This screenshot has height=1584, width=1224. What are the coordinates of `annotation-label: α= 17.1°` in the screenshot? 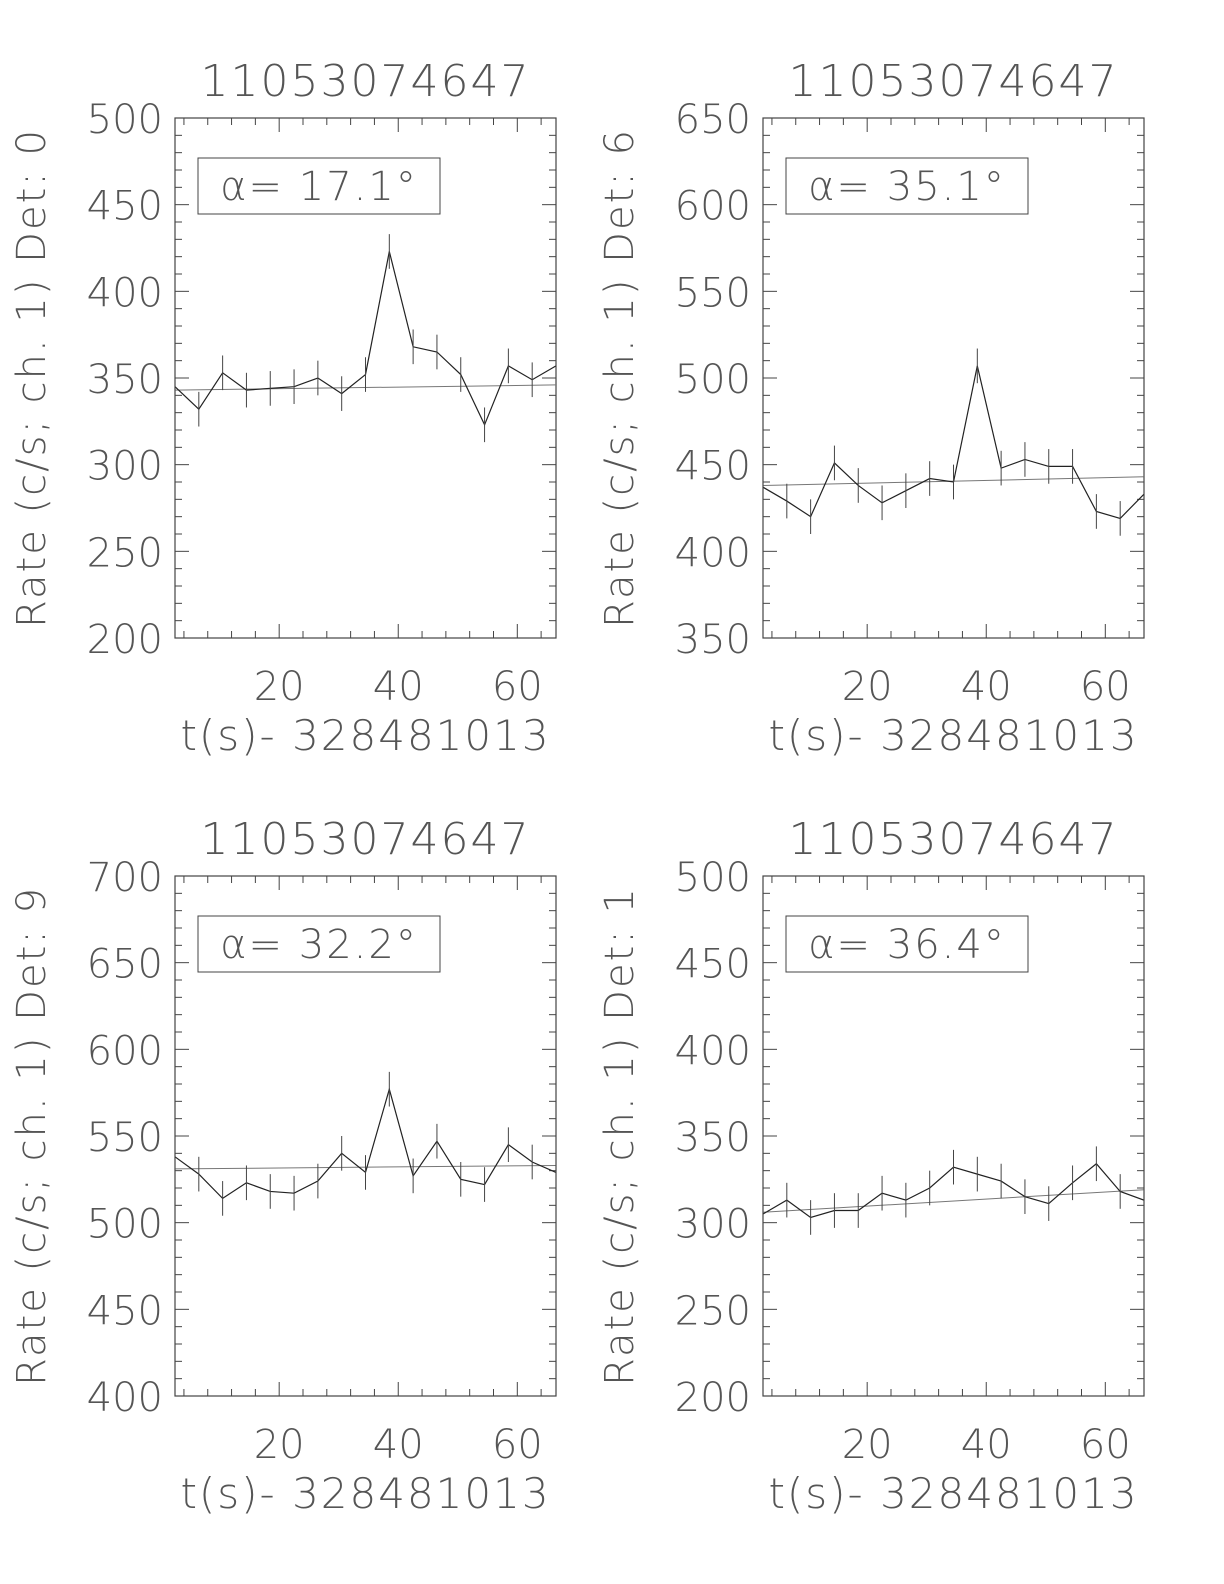 It's located at (319, 187).